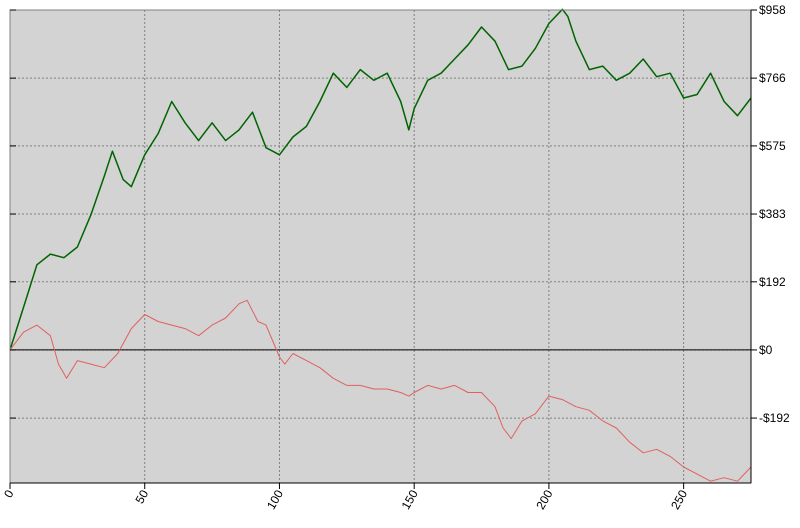 The width and height of the screenshot is (800, 528). What do you see at coordinates (772, 10) in the screenshot?
I see `y-tick-label: $958` at bounding box center [772, 10].